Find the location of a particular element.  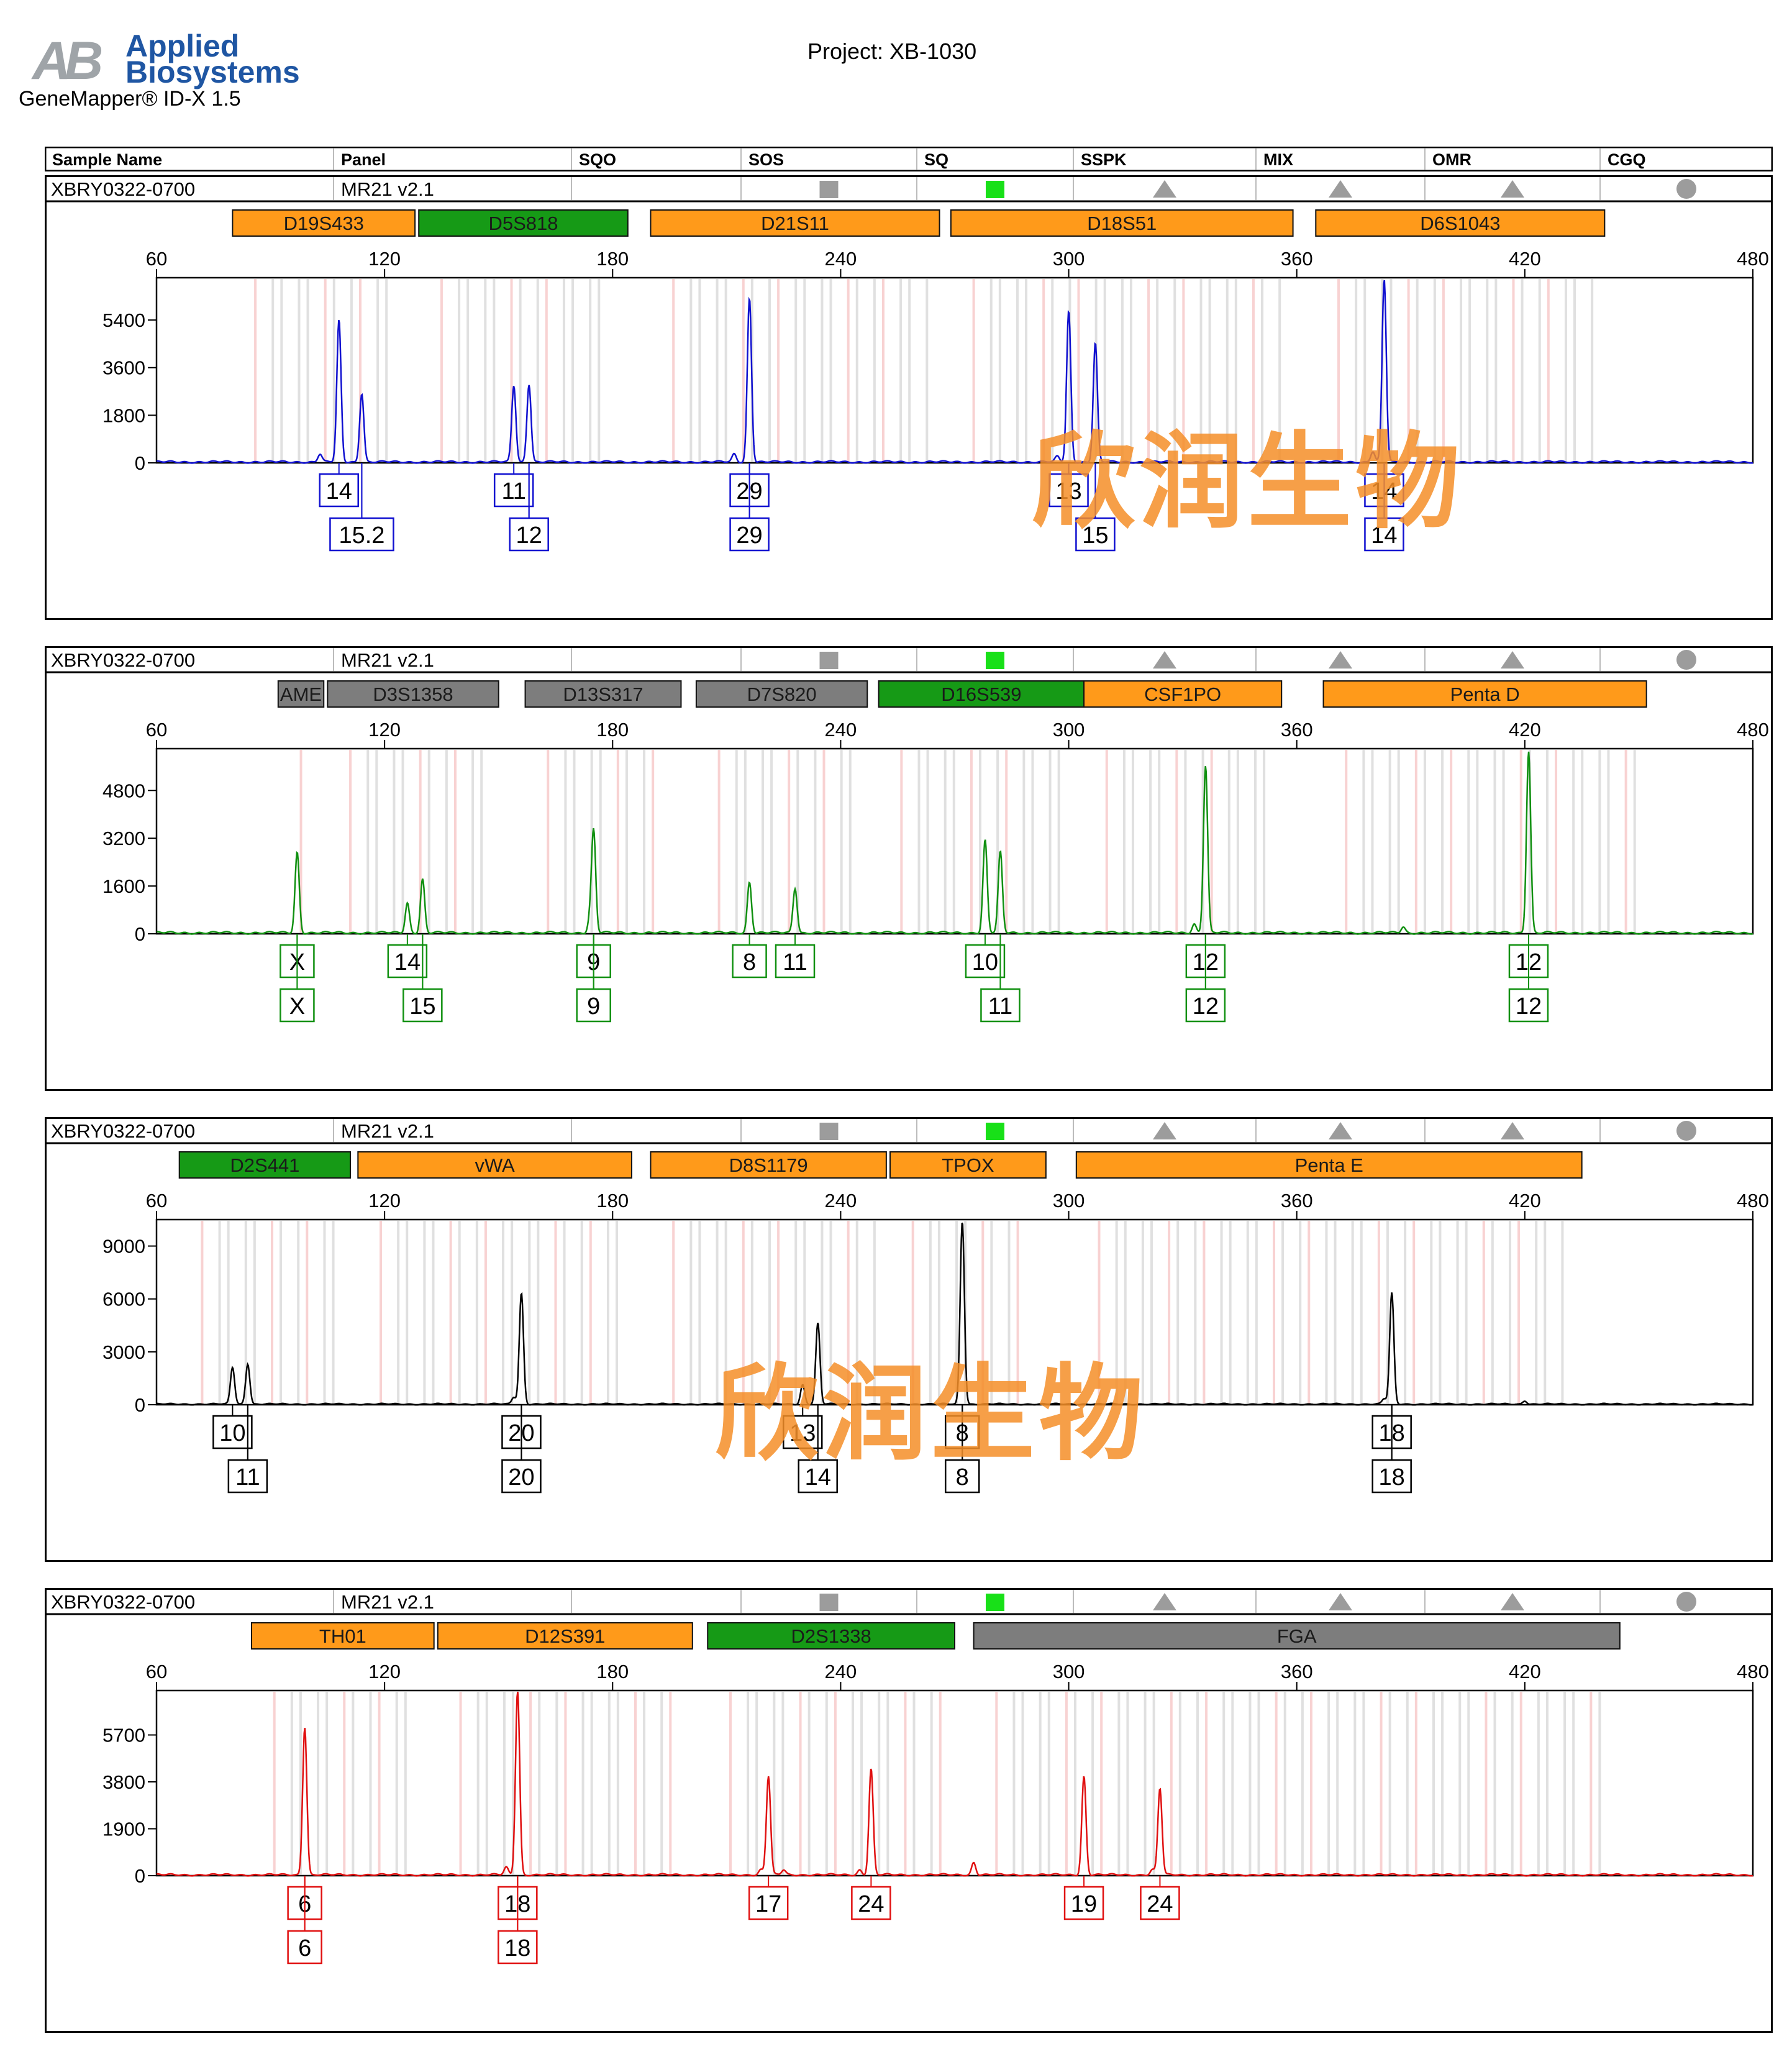

marker-bin: D8S1179 is located at coordinates (768, 1165).